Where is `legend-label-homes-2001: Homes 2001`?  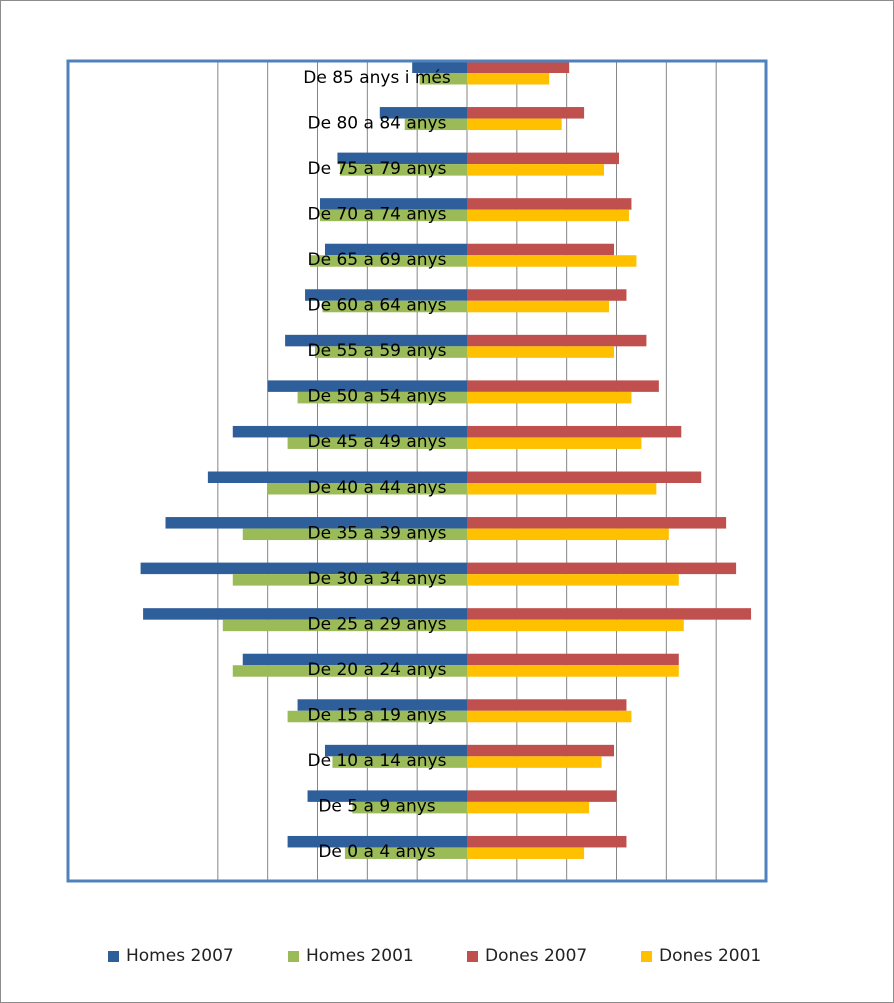 legend-label-homes-2001: Homes 2001 is located at coordinates (360, 956).